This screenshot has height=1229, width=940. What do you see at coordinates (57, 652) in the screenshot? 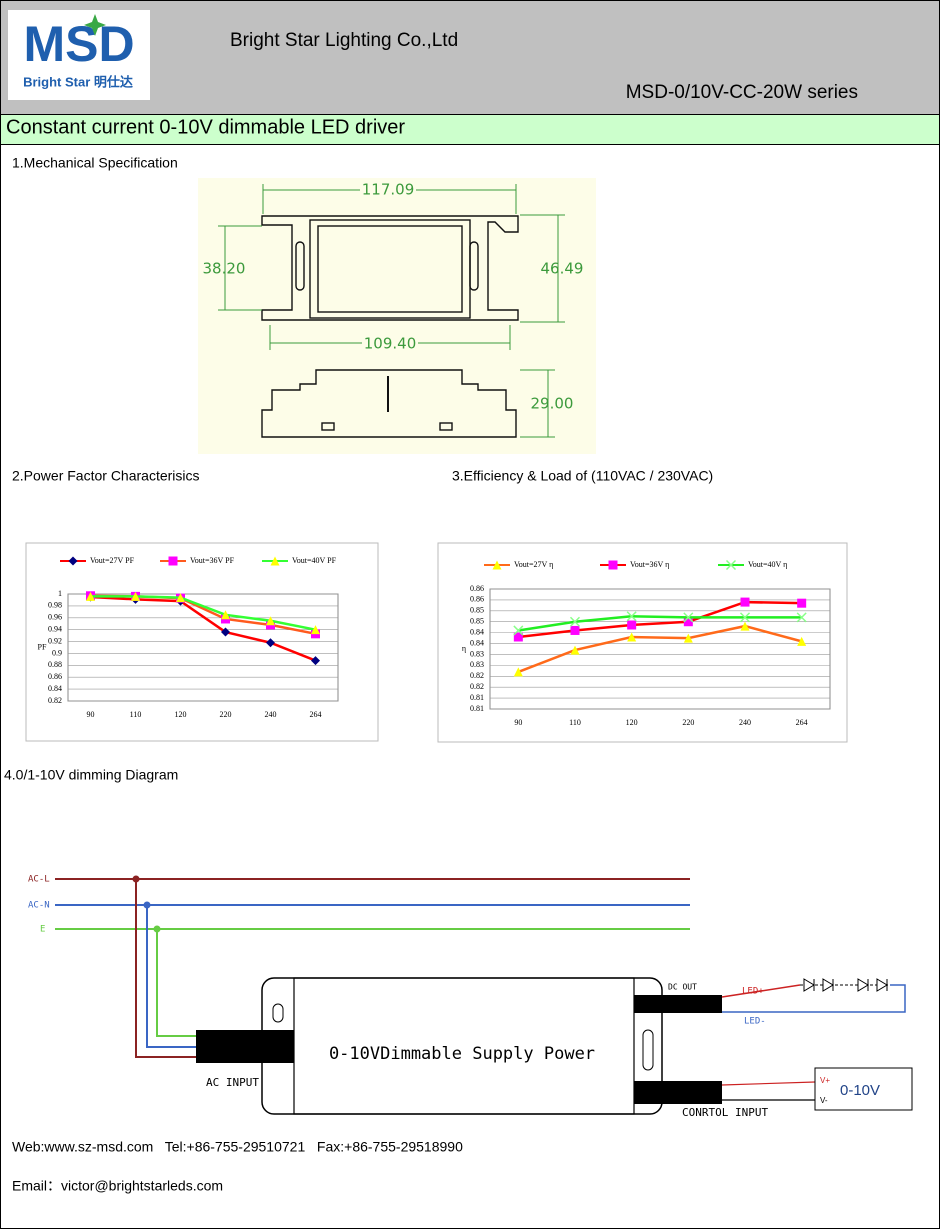
I see `y-tick-label: 0.9` at bounding box center [57, 652].